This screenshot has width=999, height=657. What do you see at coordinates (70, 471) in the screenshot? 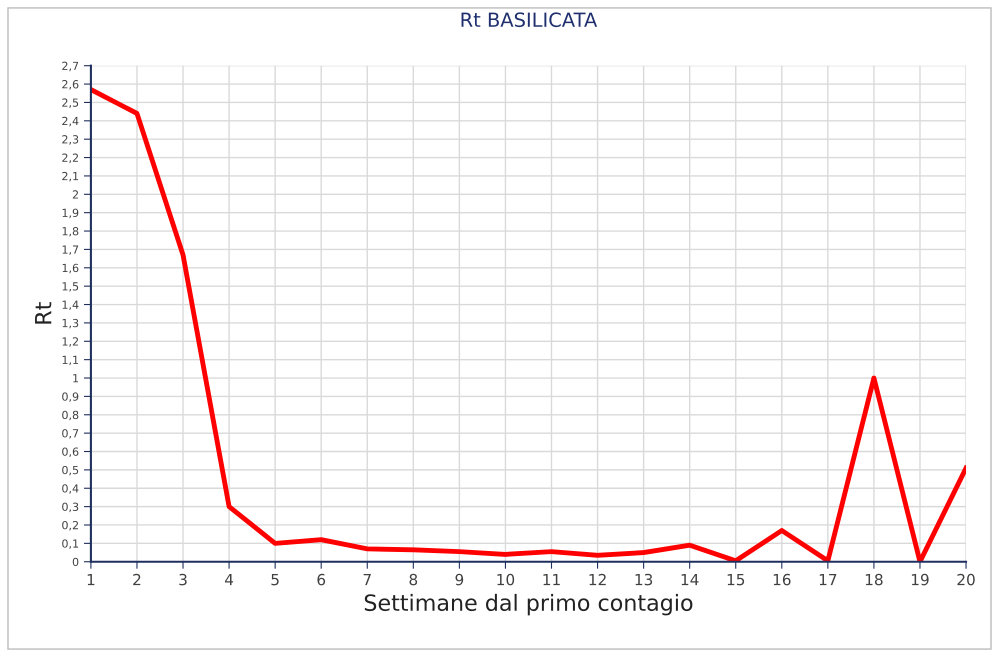
I see `y-tick-label: 0,5` at bounding box center [70, 471].